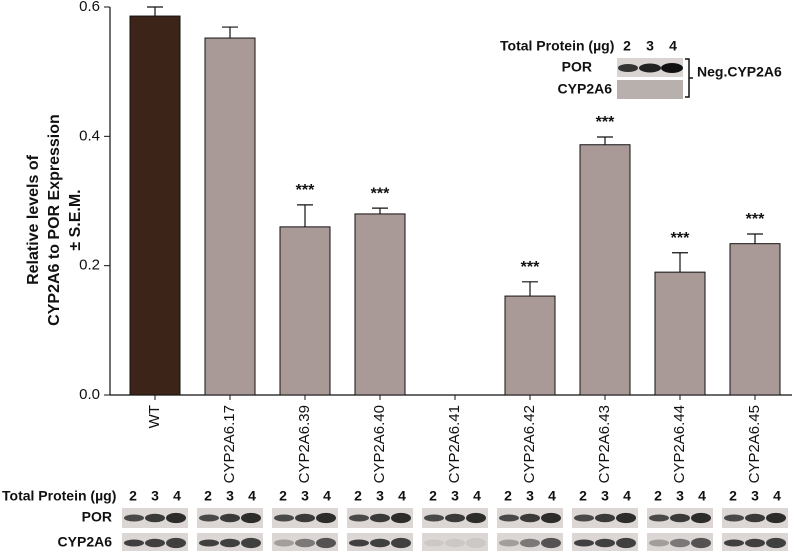 The width and height of the screenshot is (800, 551). What do you see at coordinates (689, 78) in the screenshot?
I see `inset-bracket` at bounding box center [689, 78].